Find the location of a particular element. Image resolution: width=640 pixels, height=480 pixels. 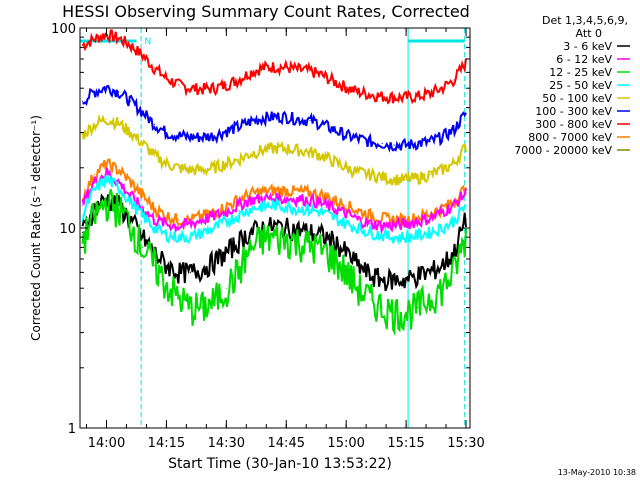

y-tick-label: 100 is located at coordinates (63, 29).